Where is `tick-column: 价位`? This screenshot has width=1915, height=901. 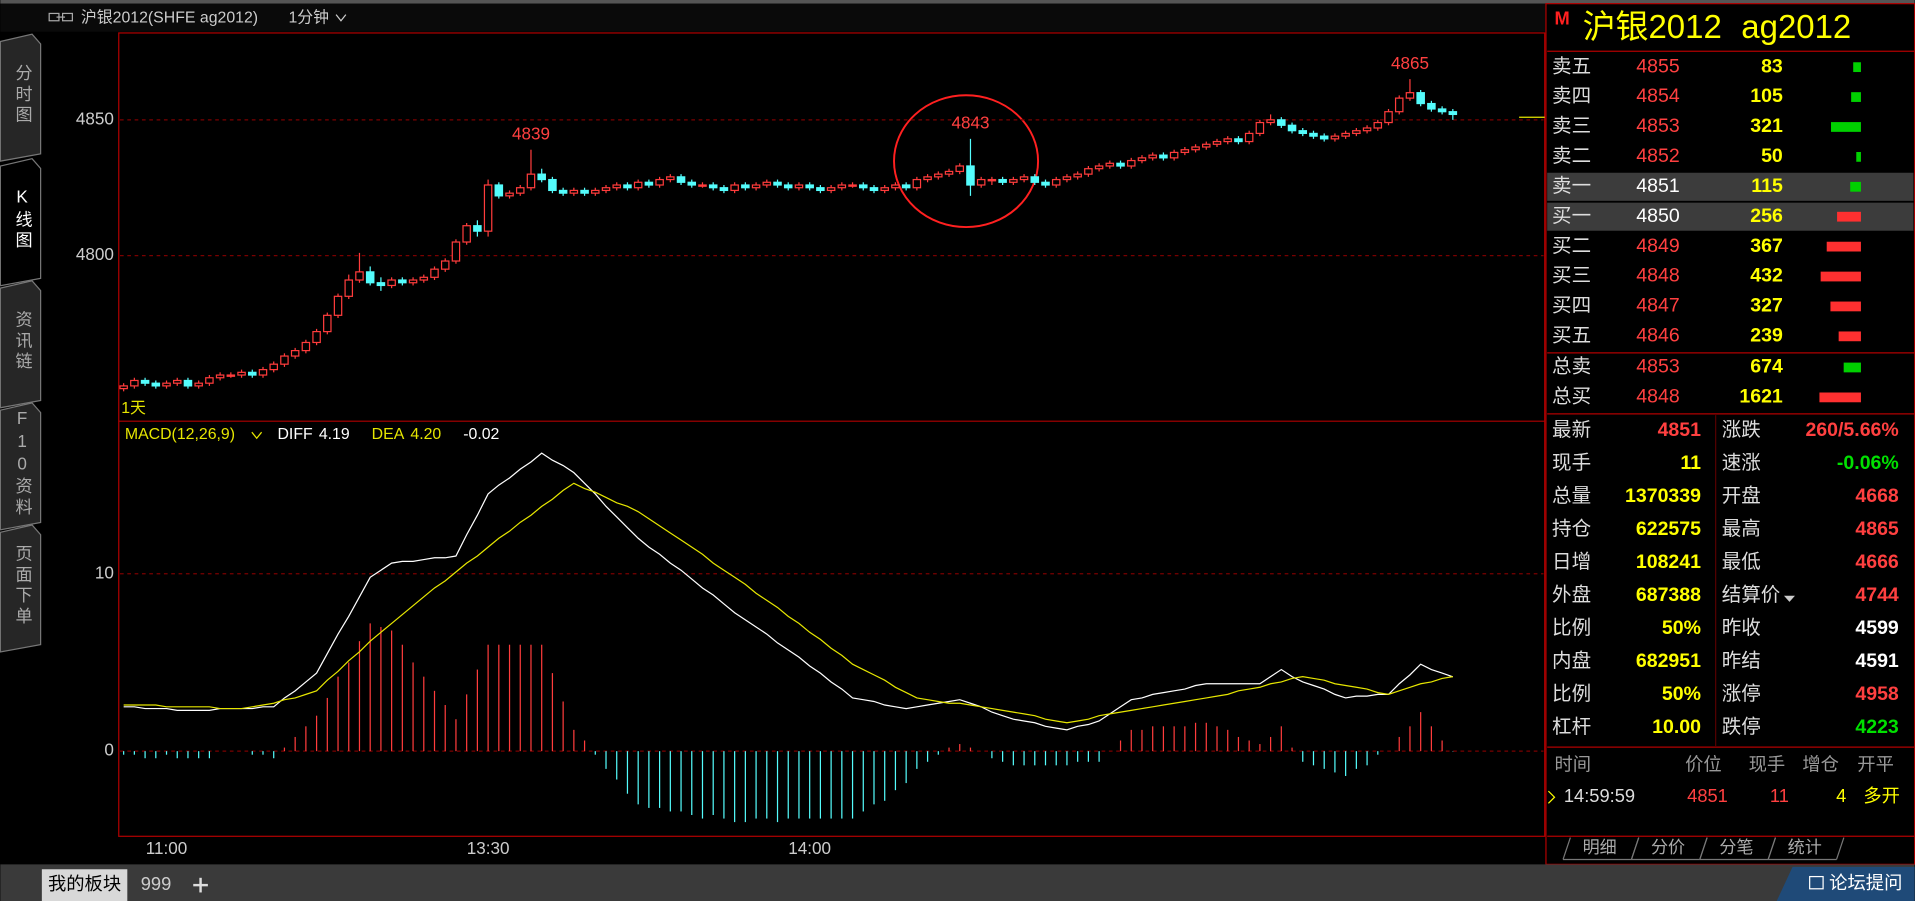 tick-column: 价位 is located at coordinates (1703, 763).